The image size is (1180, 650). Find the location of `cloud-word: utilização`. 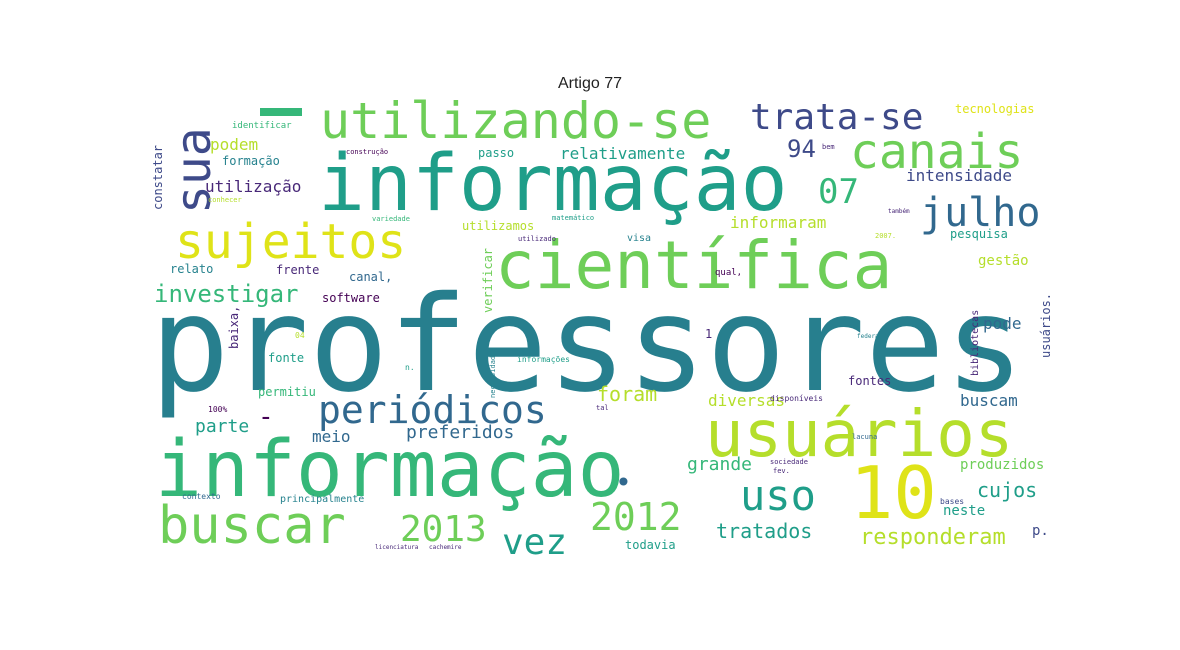

cloud-word: utilização is located at coordinates (253, 186).